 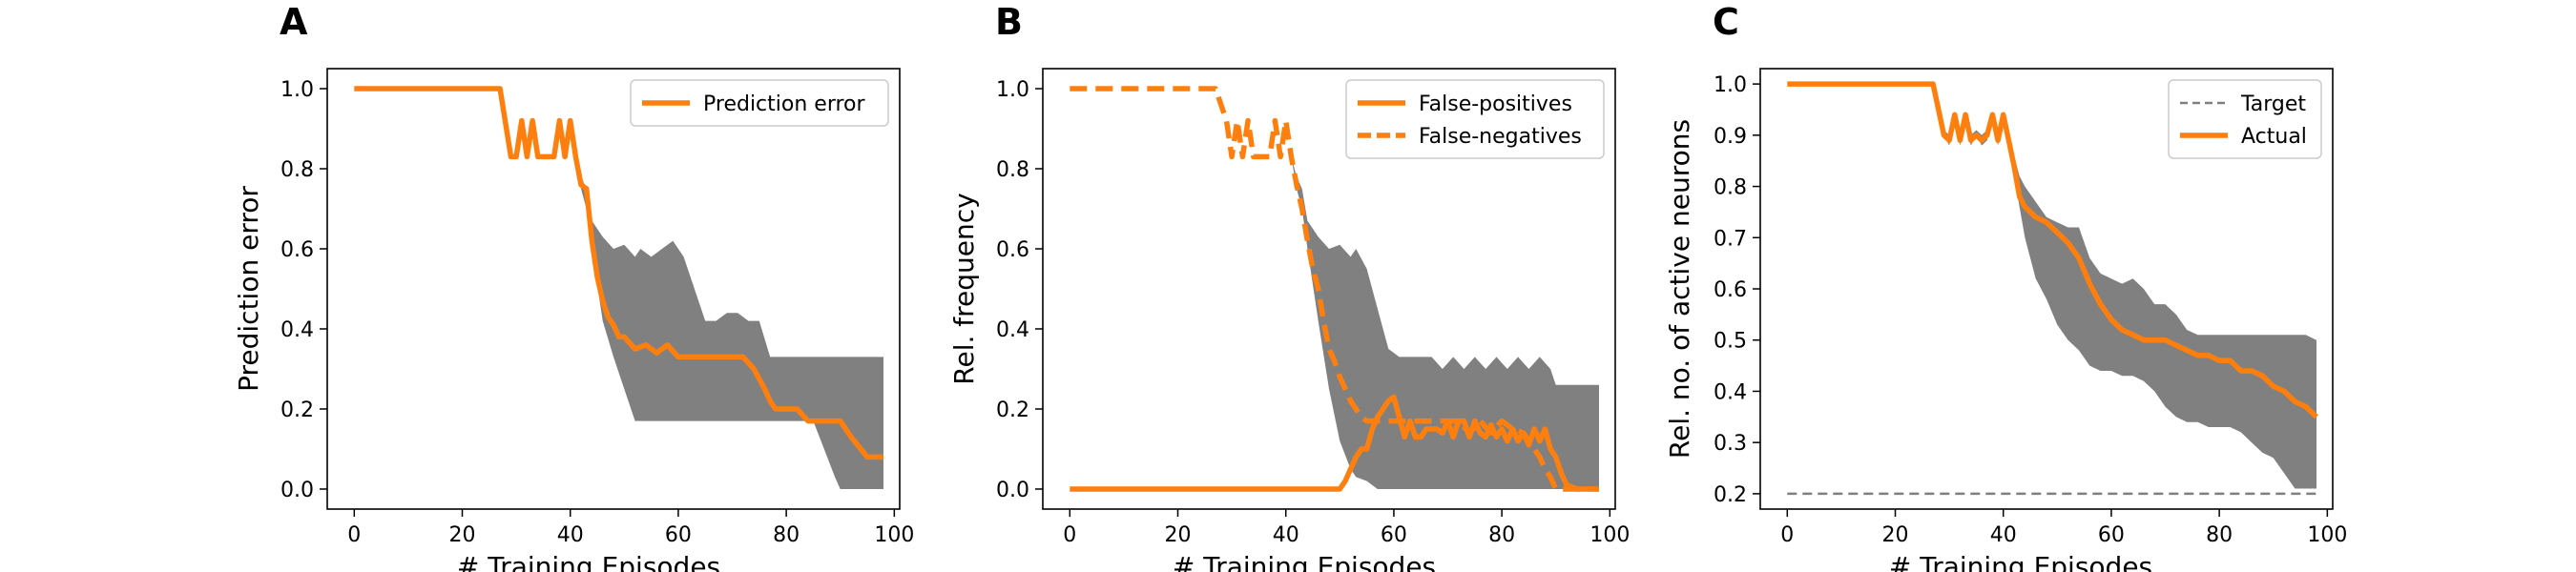 What do you see at coordinates (784, 104) in the screenshot?
I see `legend-entry: Prediction error` at bounding box center [784, 104].